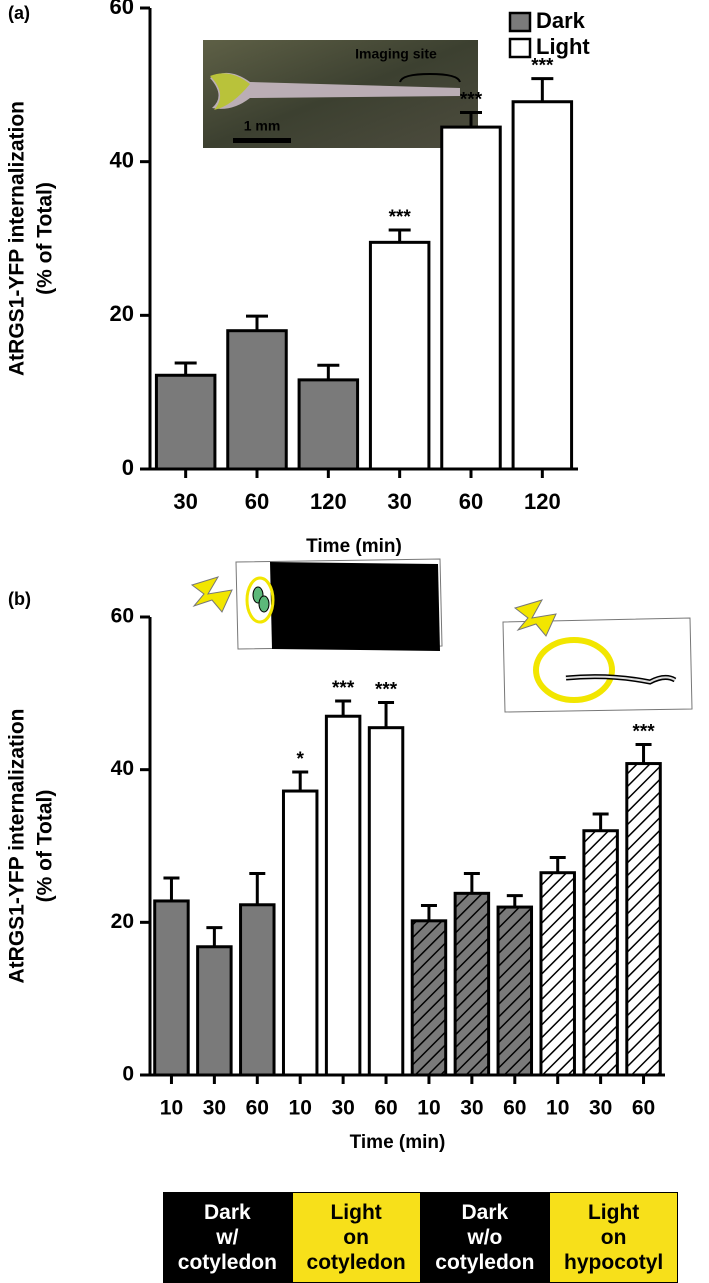 Image resolution: width=709 pixels, height=1283 pixels. Describe the element at coordinates (19, 599) in the screenshot. I see `panel-label: (b)` at that location.